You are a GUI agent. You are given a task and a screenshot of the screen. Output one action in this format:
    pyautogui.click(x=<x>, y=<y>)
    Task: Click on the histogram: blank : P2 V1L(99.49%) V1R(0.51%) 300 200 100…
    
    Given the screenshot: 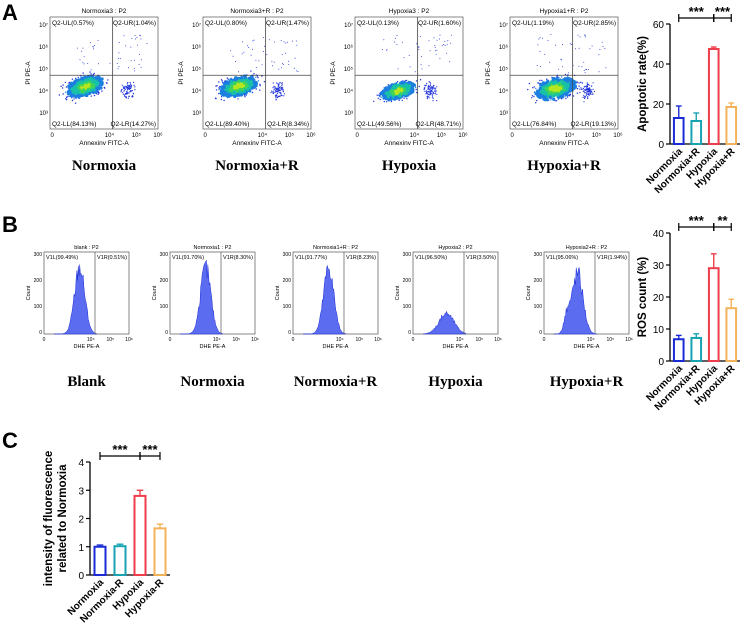 What is the action you would take?
    pyautogui.click(x=79, y=317)
    